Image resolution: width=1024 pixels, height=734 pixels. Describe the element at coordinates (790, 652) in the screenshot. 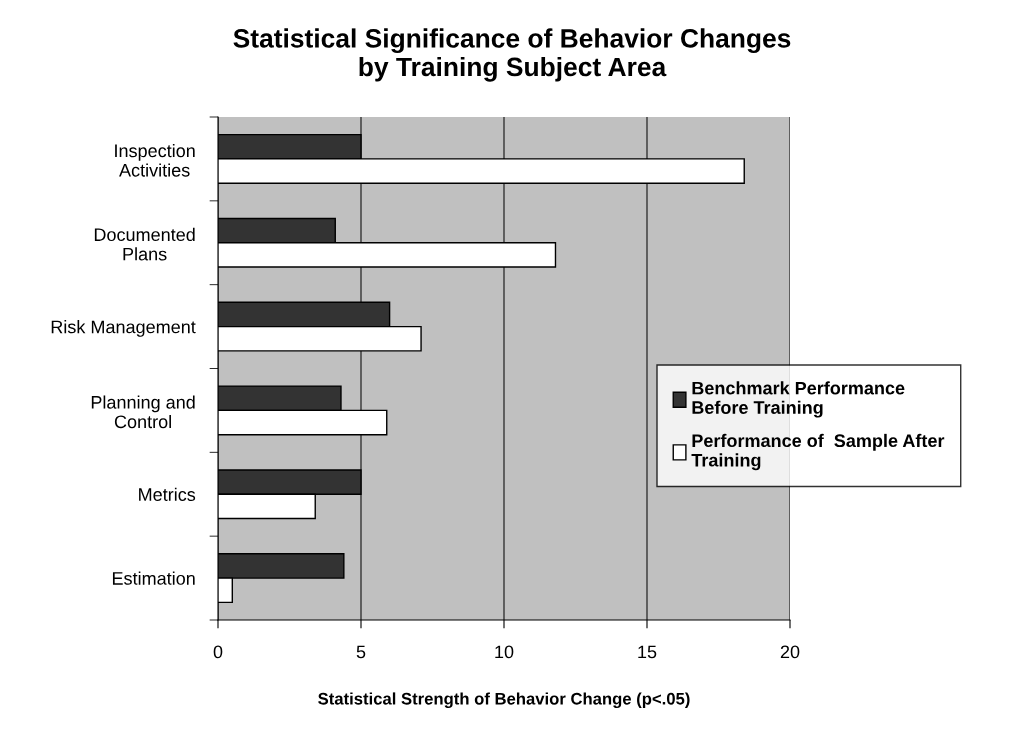

I see `x-tick-label: 20` at that location.